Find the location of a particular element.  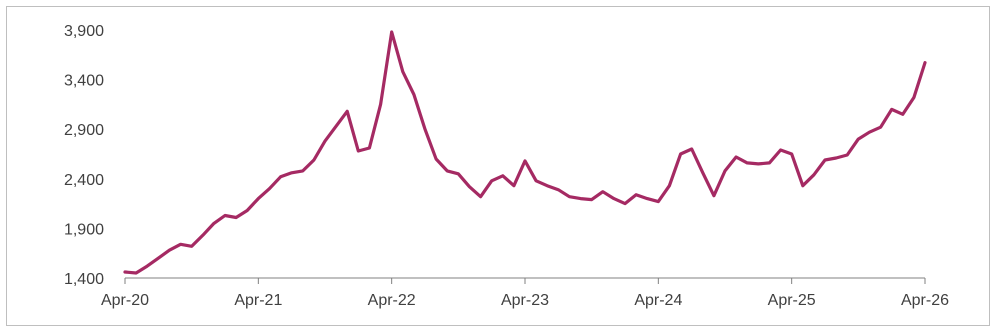

x-tick-label: Apr-24 is located at coordinates (658, 300).